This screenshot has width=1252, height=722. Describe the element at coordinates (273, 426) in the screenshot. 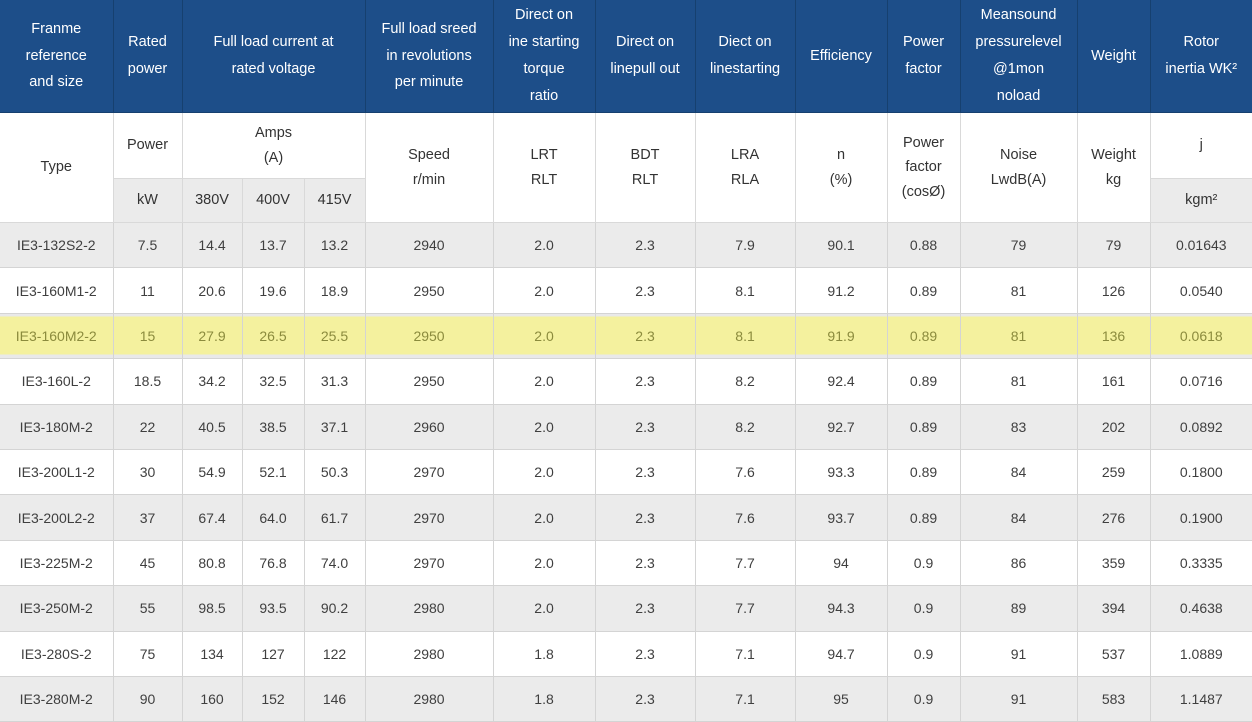

I see `cell-amps-400v: 38.5` at that location.